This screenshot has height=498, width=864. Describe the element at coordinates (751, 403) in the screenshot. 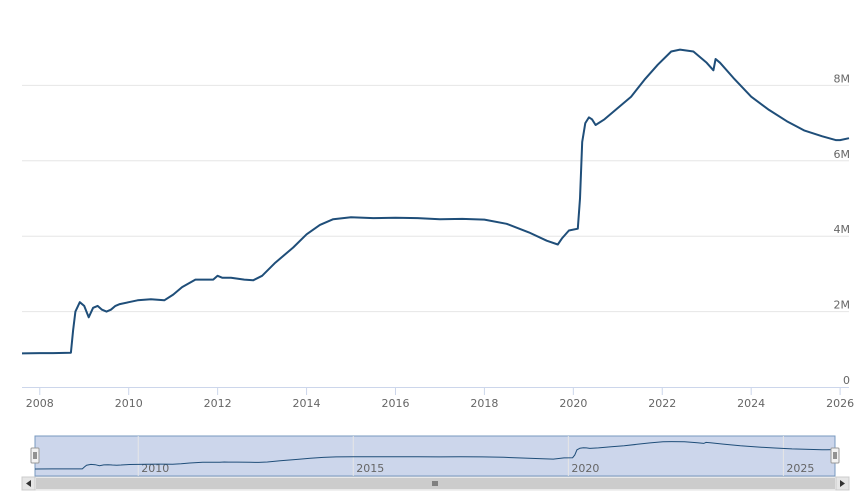

I see `x-tick-label: 2024` at that location.